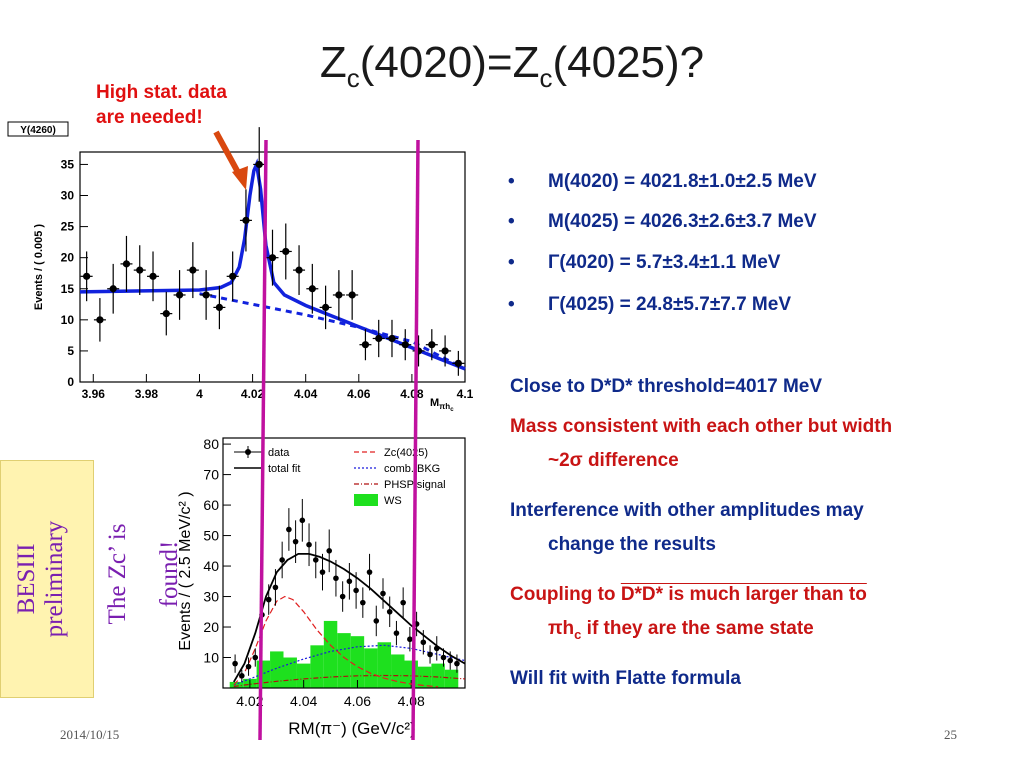  What do you see at coordinates (465, 394) in the screenshot?
I see `top-xtick-label: 4.1` at bounding box center [465, 394].